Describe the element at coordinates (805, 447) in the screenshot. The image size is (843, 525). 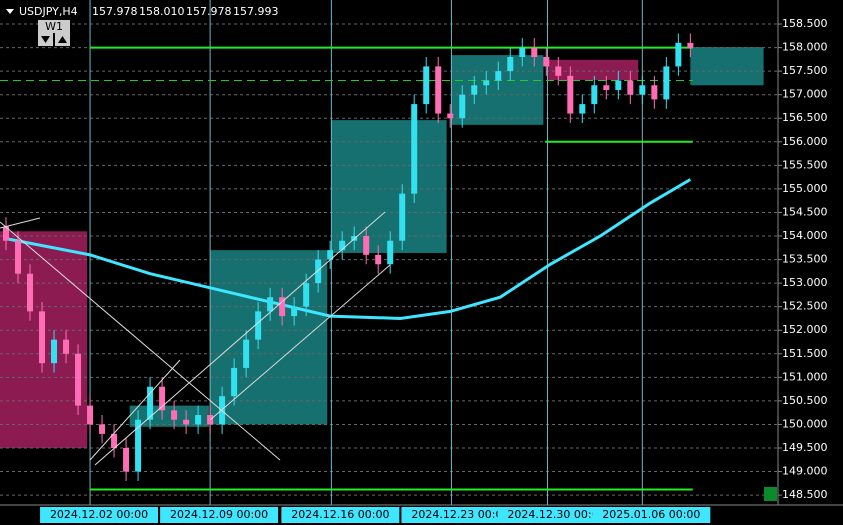
I see `y-tick-label: 149.500` at that location.